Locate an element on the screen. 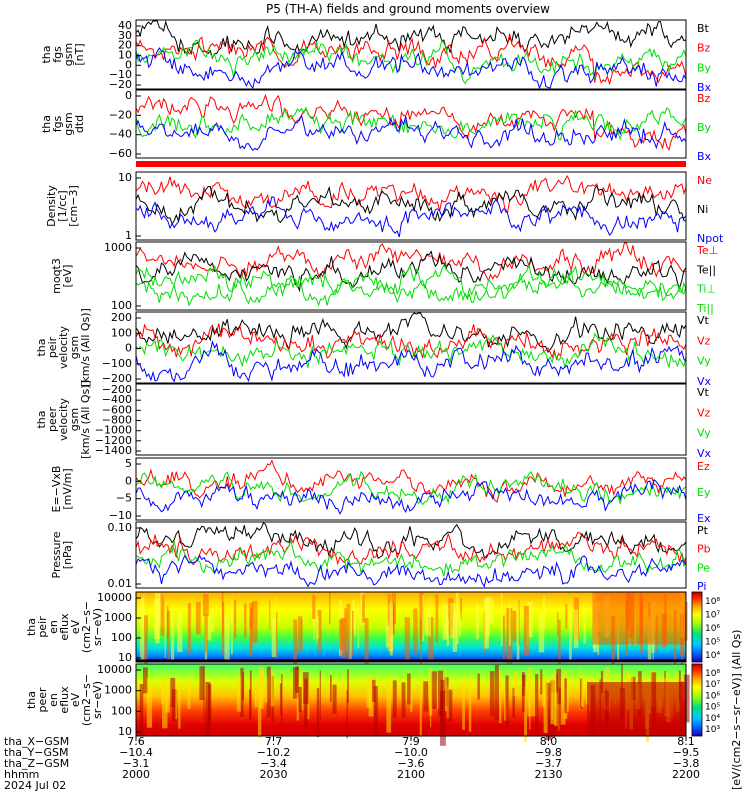  x-tick-label: 2030 is located at coordinates (274, 774).